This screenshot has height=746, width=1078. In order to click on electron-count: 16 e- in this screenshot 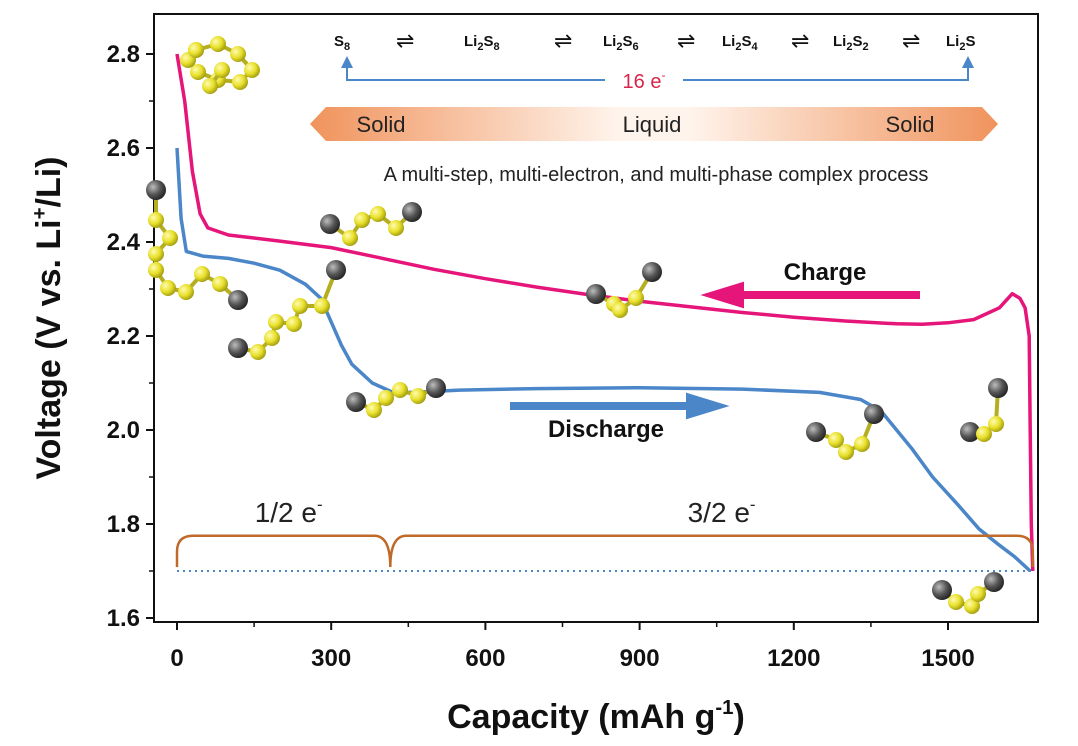, I will do `click(644, 80)`.